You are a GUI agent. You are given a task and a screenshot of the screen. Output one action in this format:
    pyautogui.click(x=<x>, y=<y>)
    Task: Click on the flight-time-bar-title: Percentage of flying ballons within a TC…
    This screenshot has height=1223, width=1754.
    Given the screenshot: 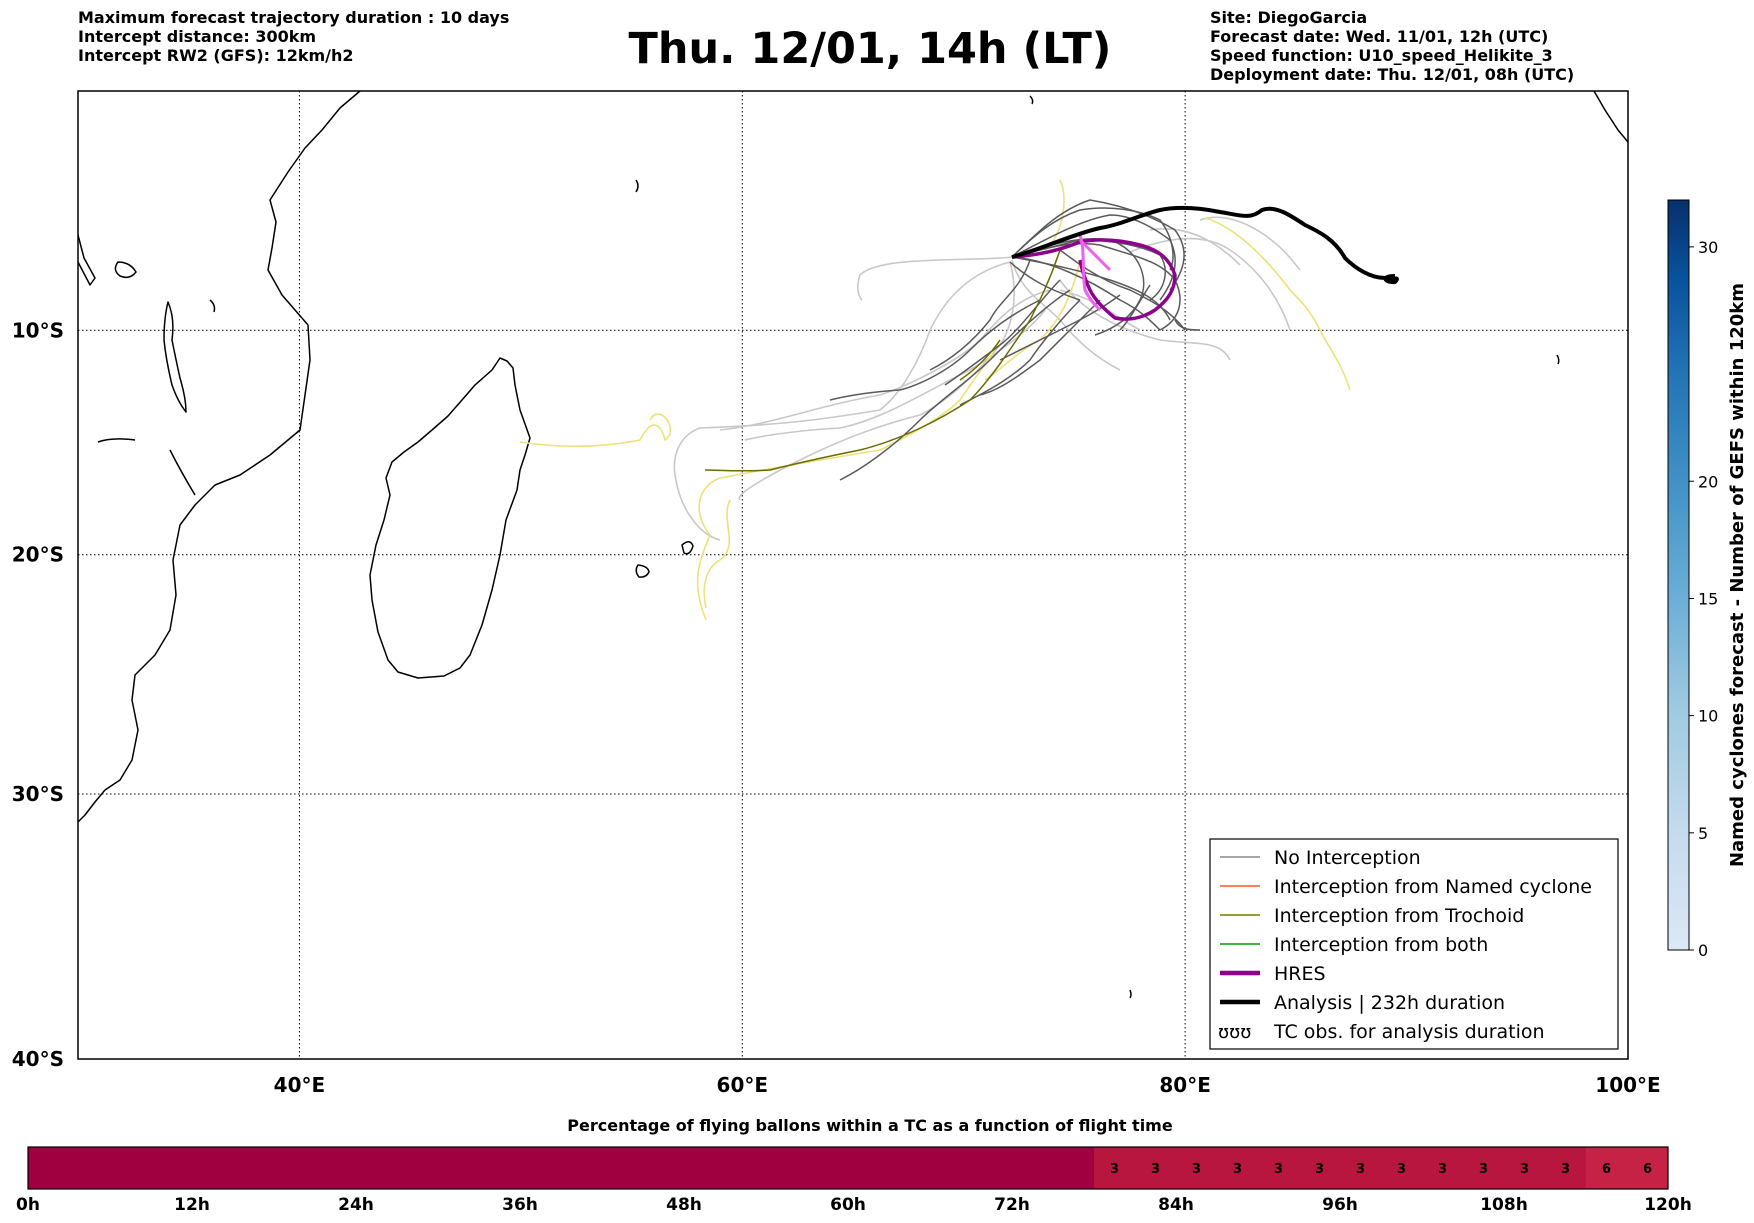 What is the action you would take?
    pyautogui.click(x=870, y=1125)
    